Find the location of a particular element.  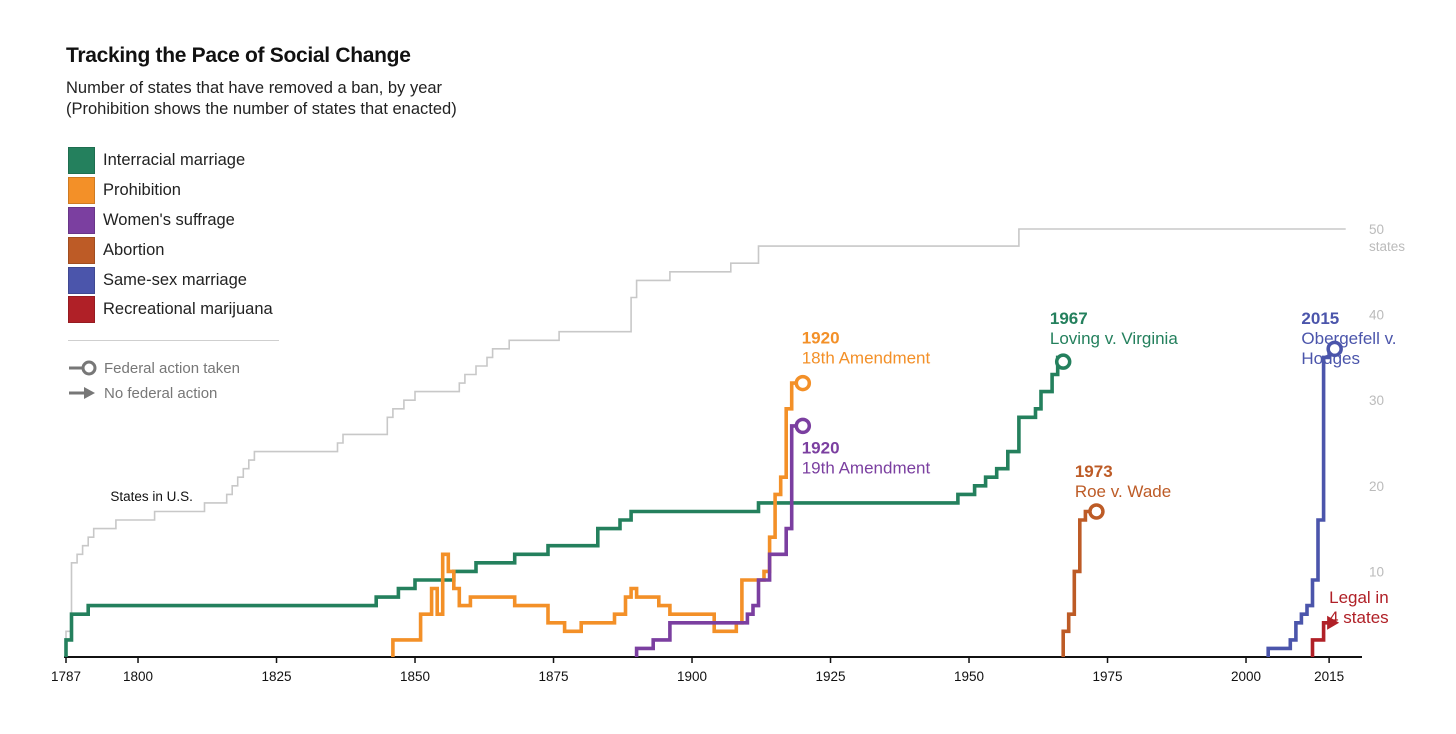

legend-item-womens-suffrage: Women's suffrage is located at coordinates (170, 221).